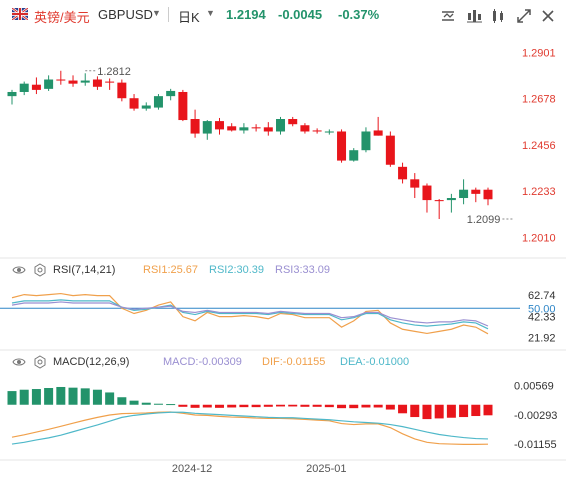 This screenshot has width=566, height=480. What do you see at coordinates (484, 220) in the screenshot?
I see `low-annotation: 1.2099` at bounding box center [484, 220].